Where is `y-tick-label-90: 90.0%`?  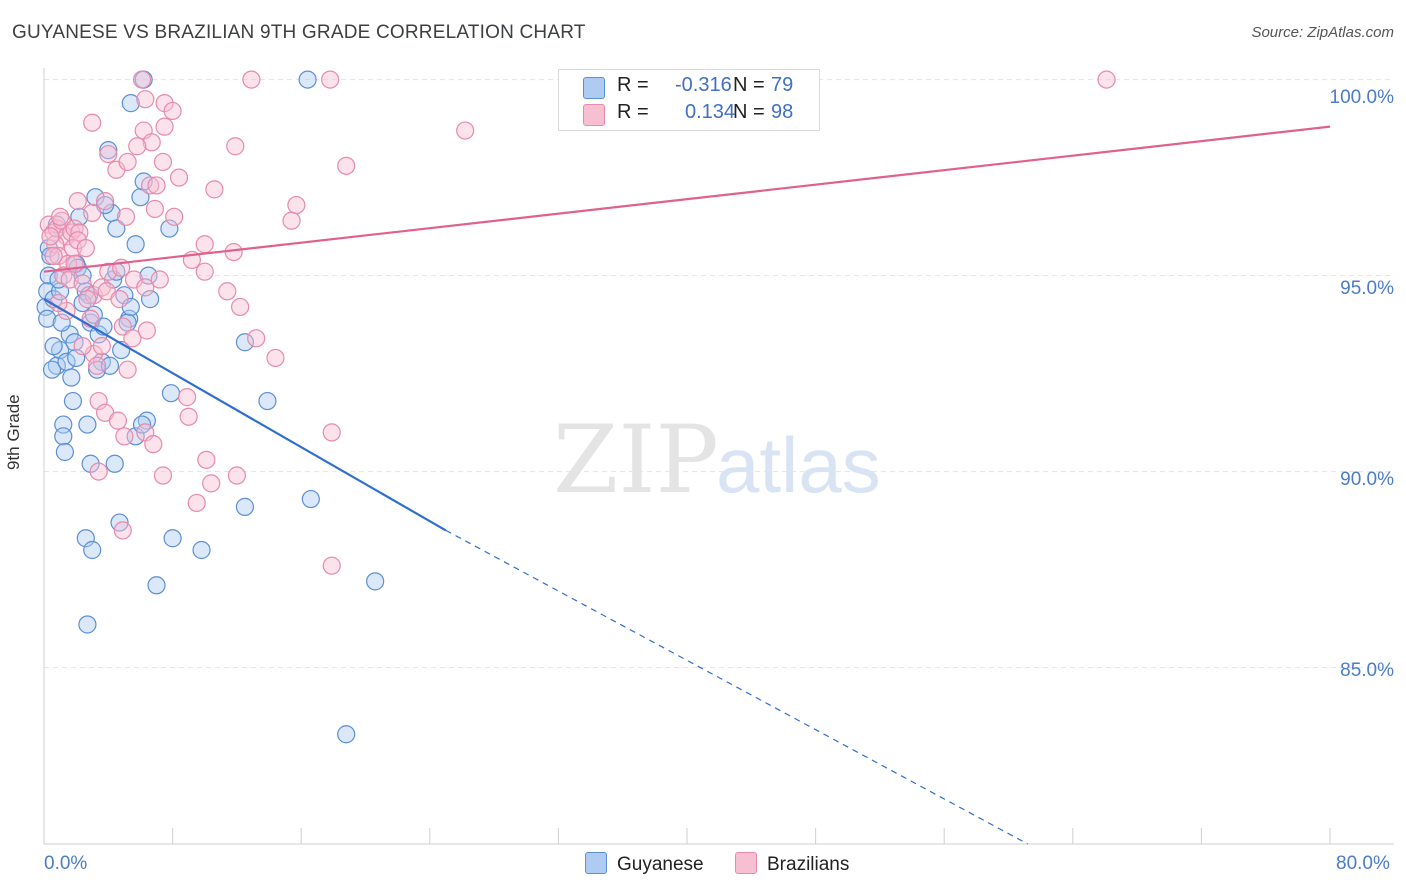
y-tick-label-90: 90.0% is located at coordinates (1367, 479).